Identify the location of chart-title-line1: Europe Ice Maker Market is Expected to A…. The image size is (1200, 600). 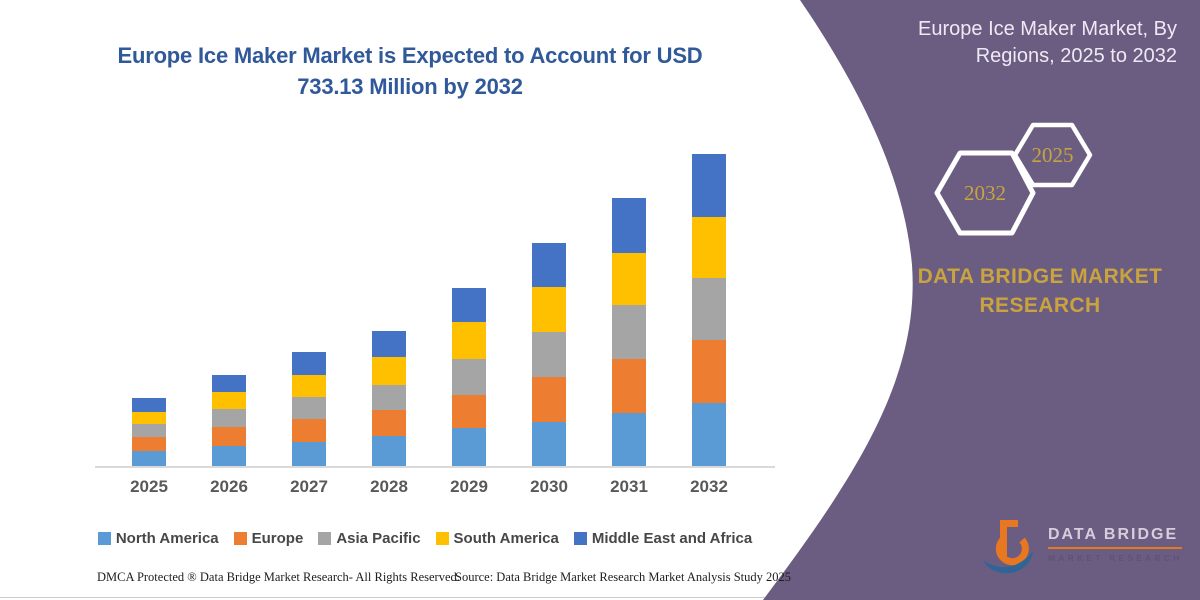
(410, 55).